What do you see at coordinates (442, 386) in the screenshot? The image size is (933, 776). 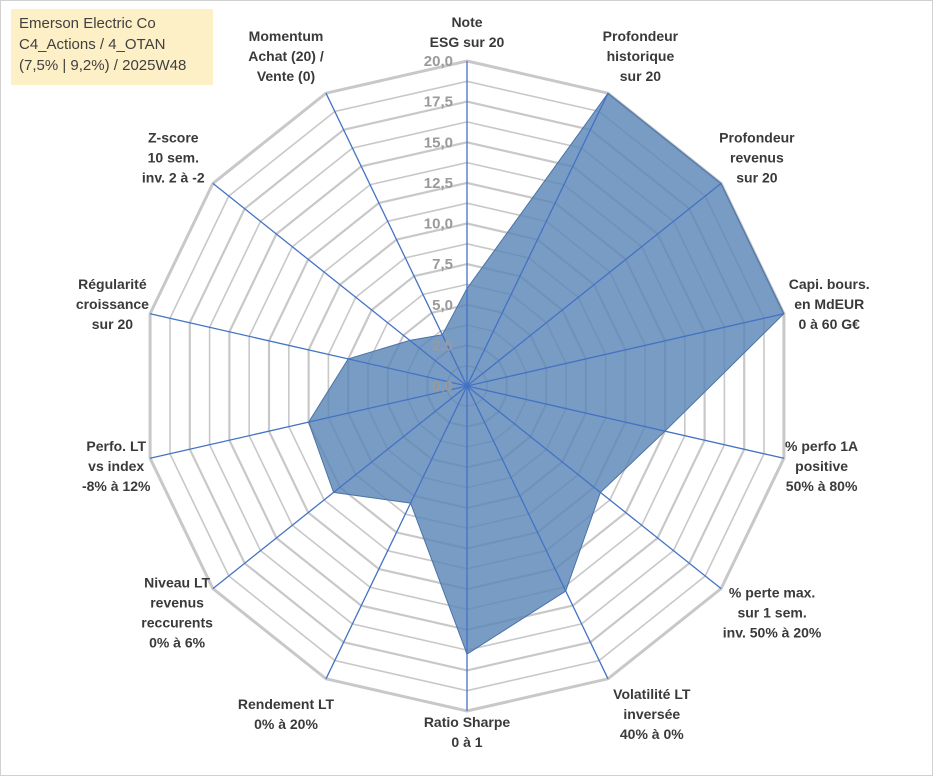 I see `tick-label: 0,0` at bounding box center [442, 386].